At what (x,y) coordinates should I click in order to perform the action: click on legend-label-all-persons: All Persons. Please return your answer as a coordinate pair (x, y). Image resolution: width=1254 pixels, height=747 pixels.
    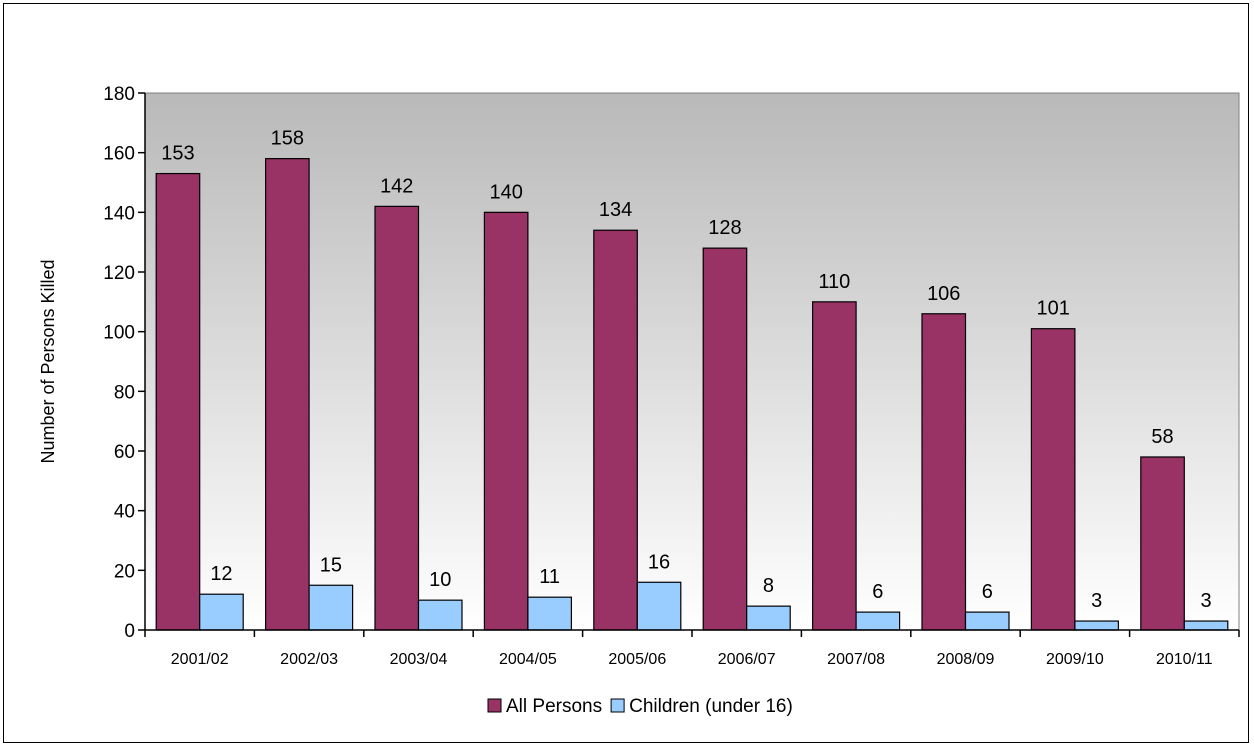
    Looking at the image, I should click on (554, 706).